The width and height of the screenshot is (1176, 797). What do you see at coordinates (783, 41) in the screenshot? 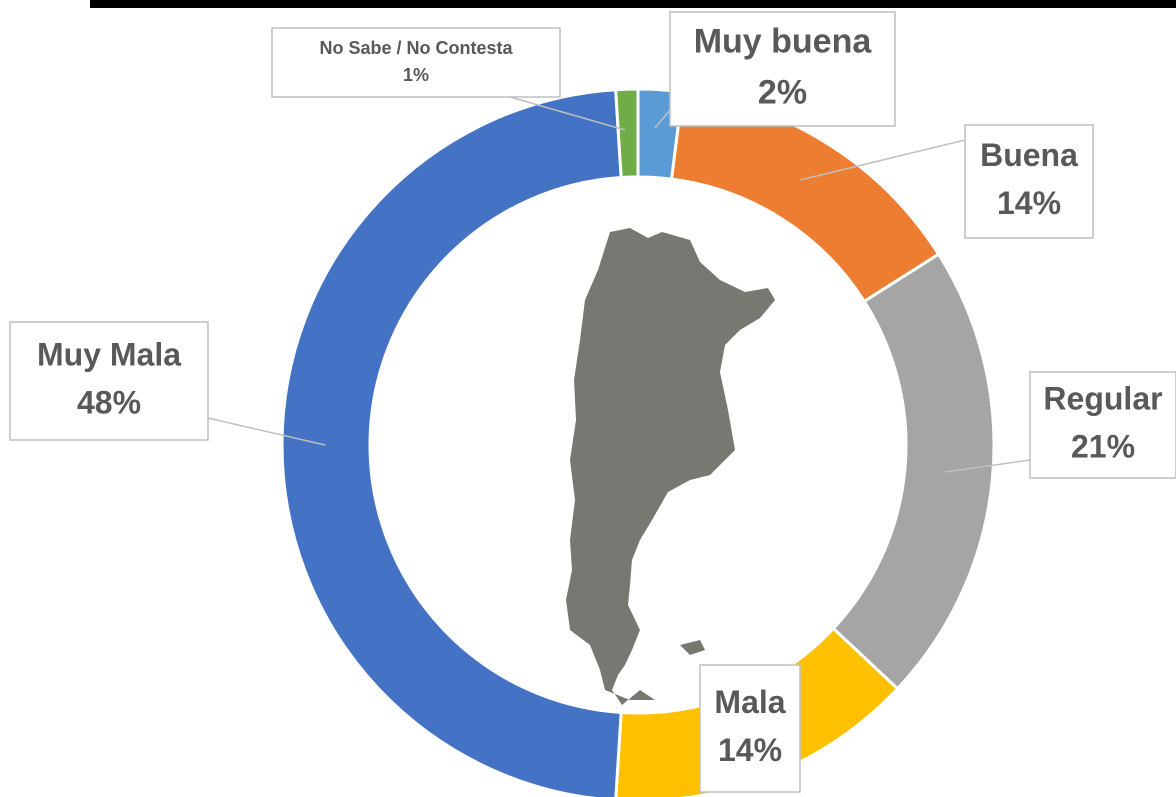
I see `category-label: Muy buena` at bounding box center [783, 41].